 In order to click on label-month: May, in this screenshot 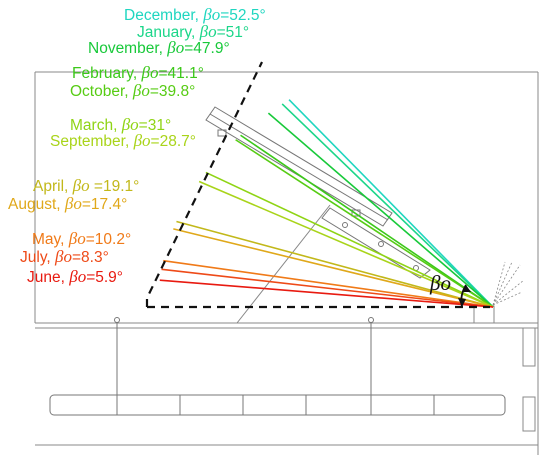, I will do `click(50, 239)`.